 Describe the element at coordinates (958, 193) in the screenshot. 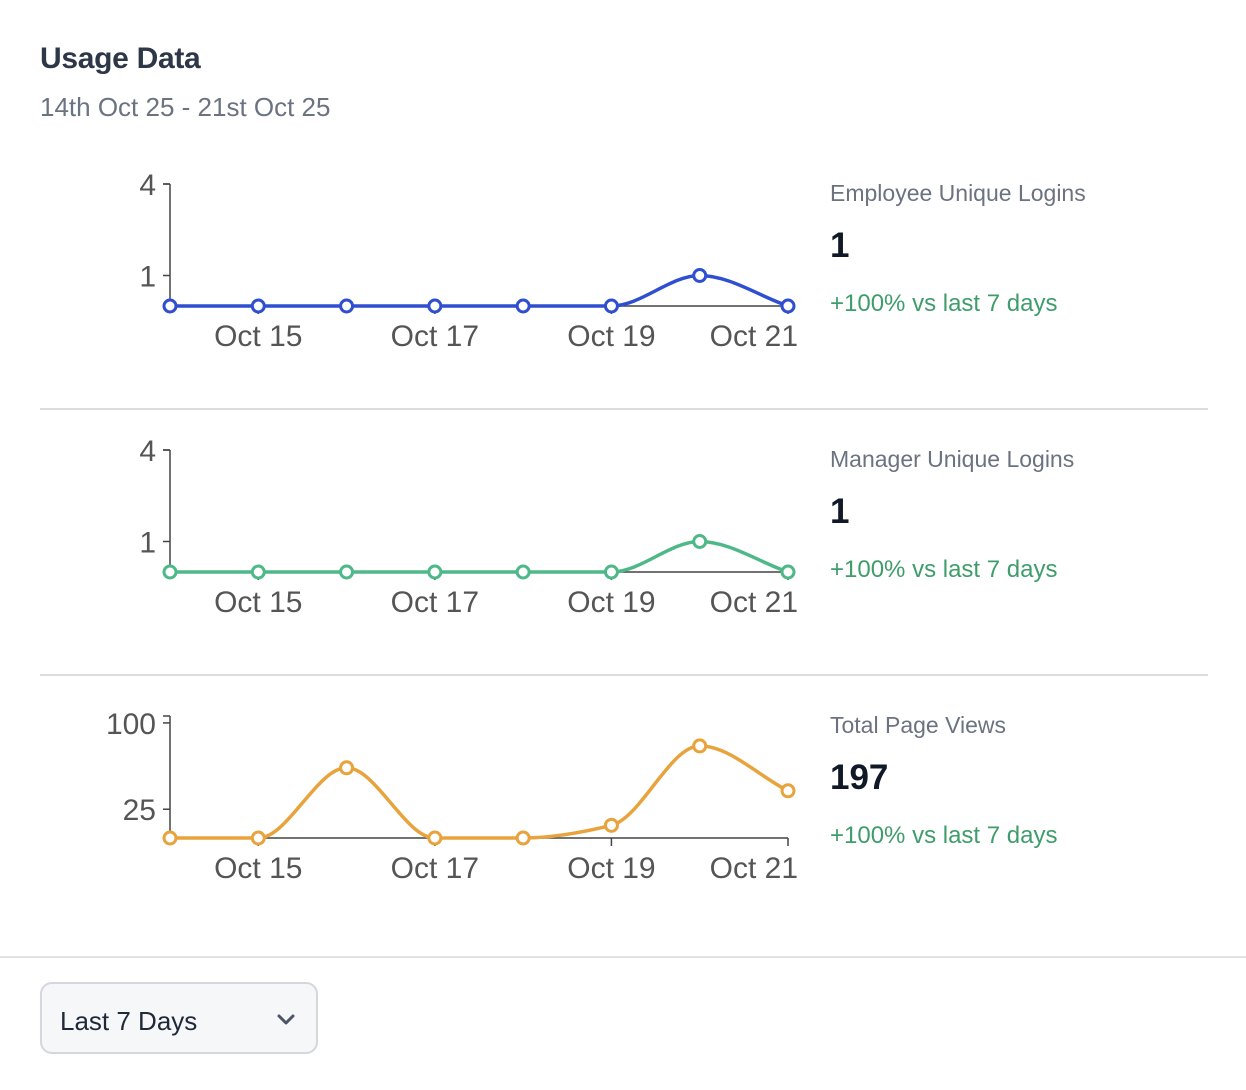

I see `metric-label: Employee Unique Logins` at that location.